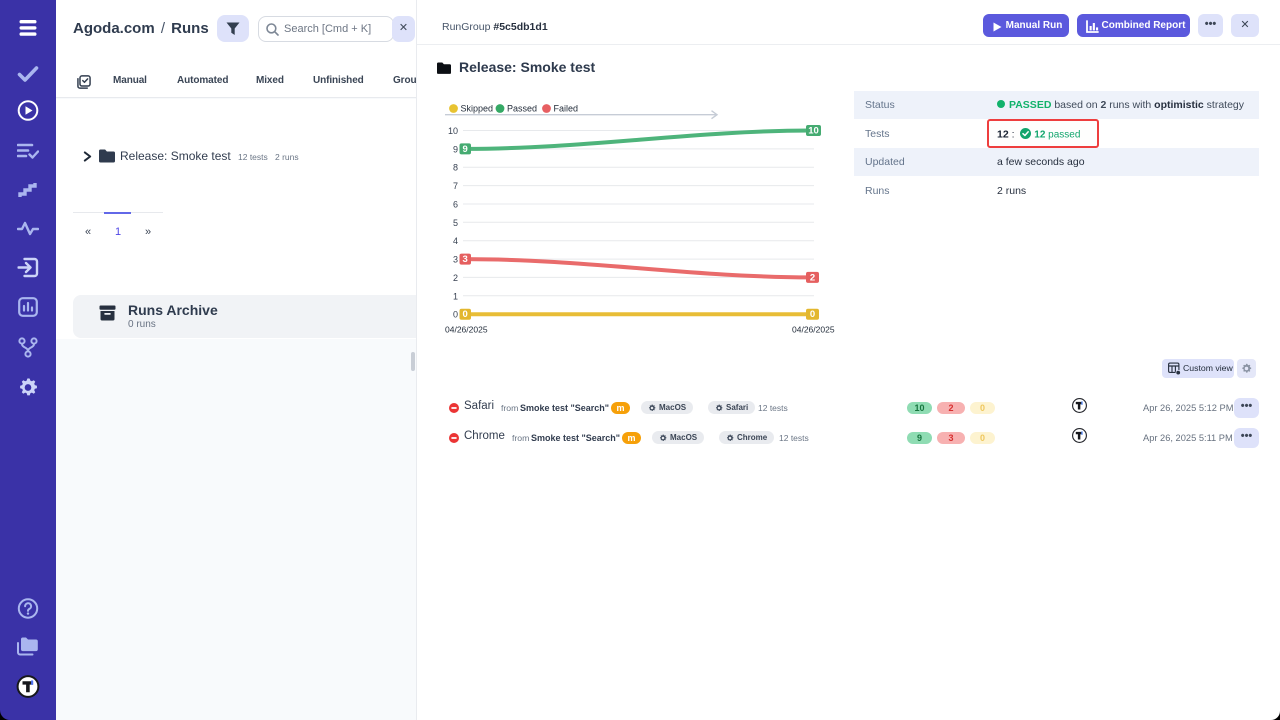  I want to click on svg-text: 7, so click(455, 186).